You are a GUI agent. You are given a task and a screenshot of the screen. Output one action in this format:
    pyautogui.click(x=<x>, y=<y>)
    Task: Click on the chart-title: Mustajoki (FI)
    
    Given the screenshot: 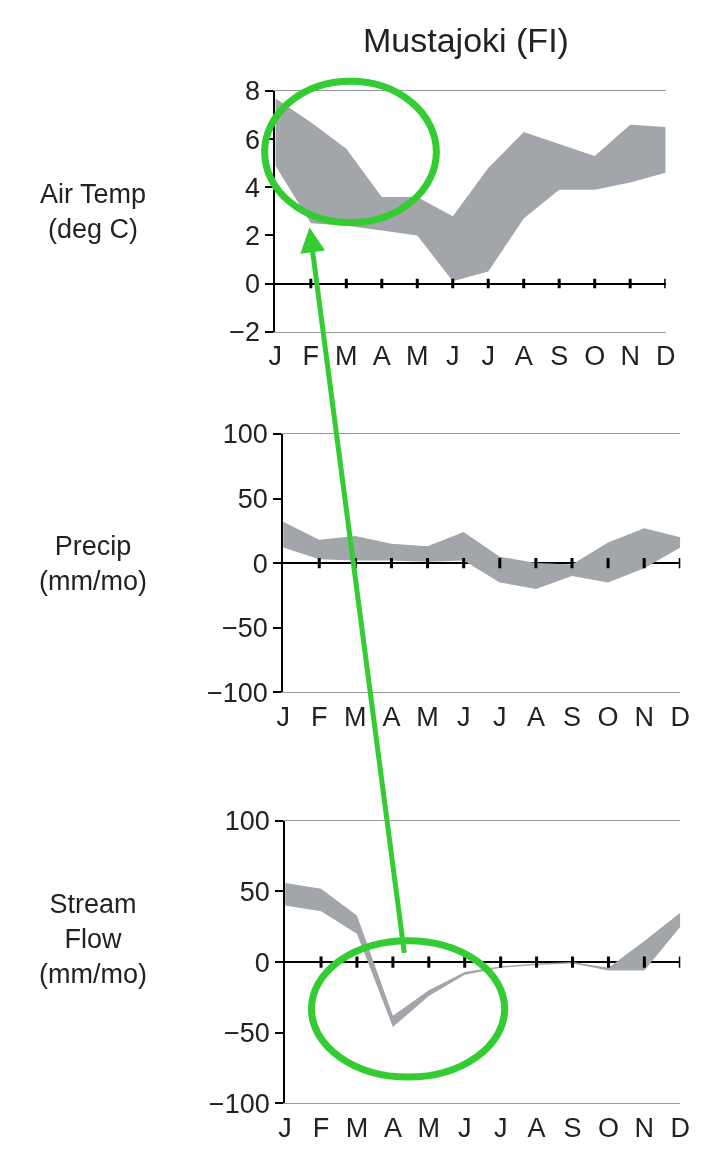 What is the action you would take?
    pyautogui.click(x=466, y=40)
    